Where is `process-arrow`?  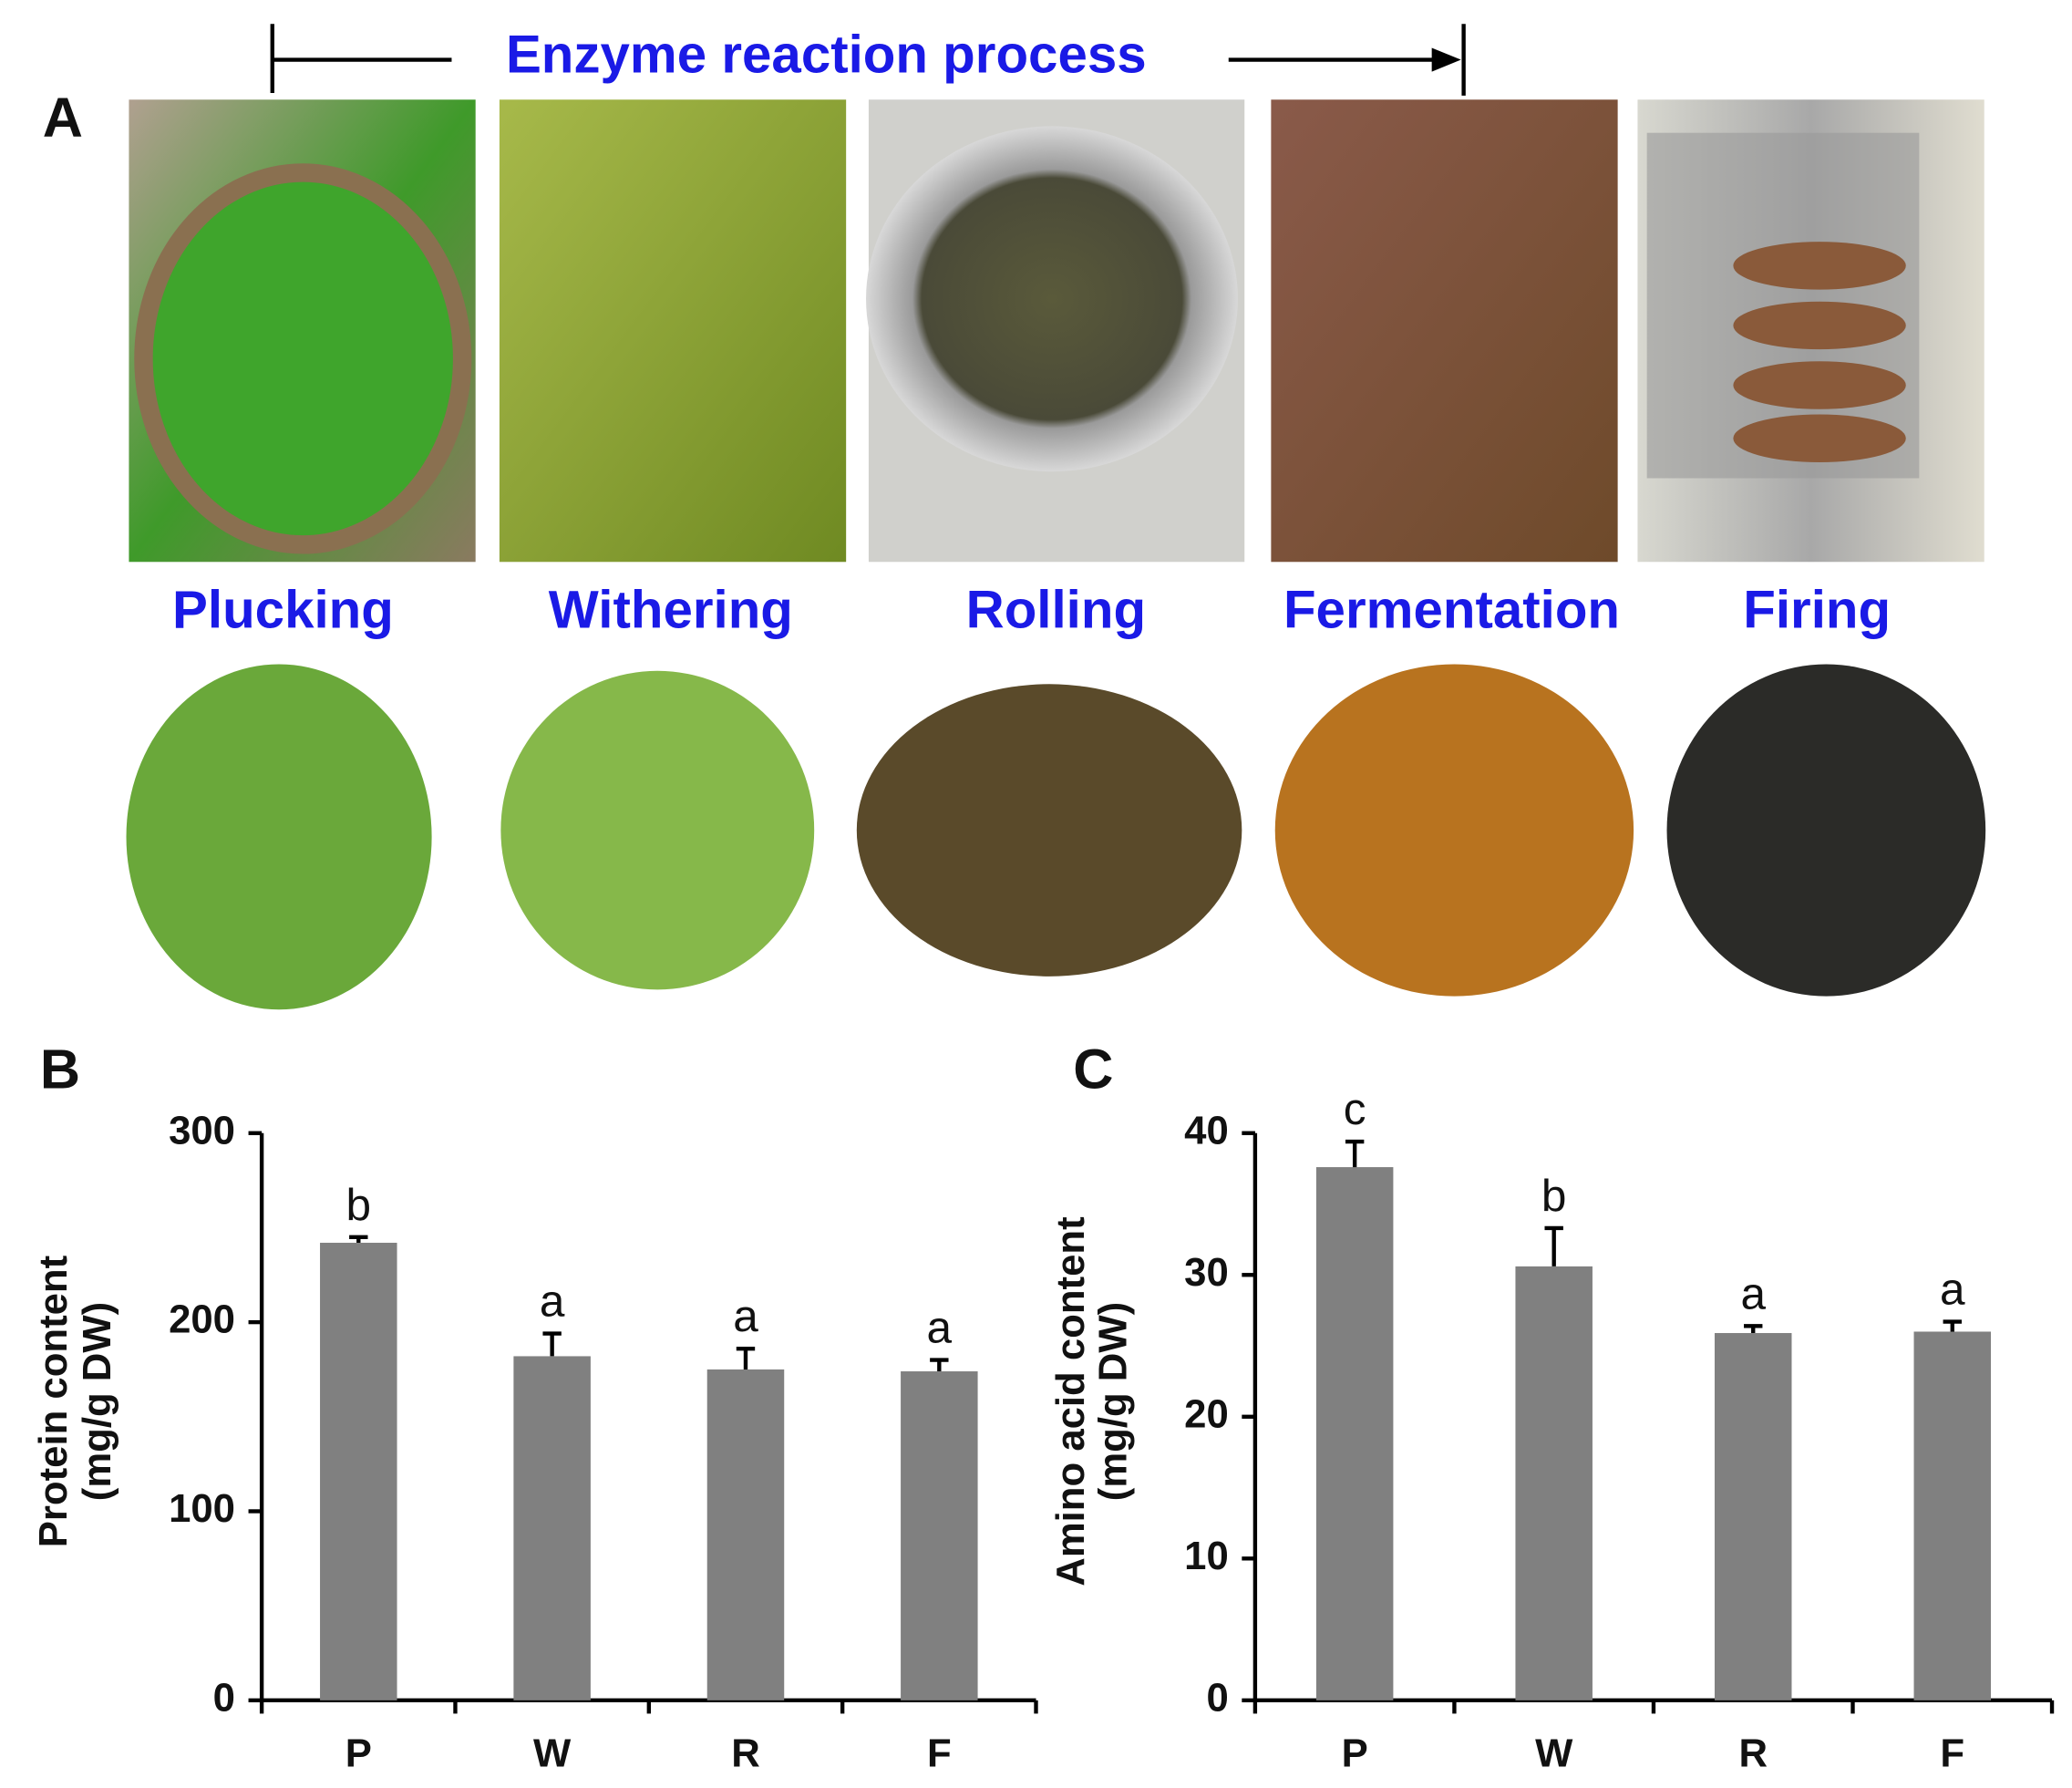
process-arrow is located at coordinates (868, 60).